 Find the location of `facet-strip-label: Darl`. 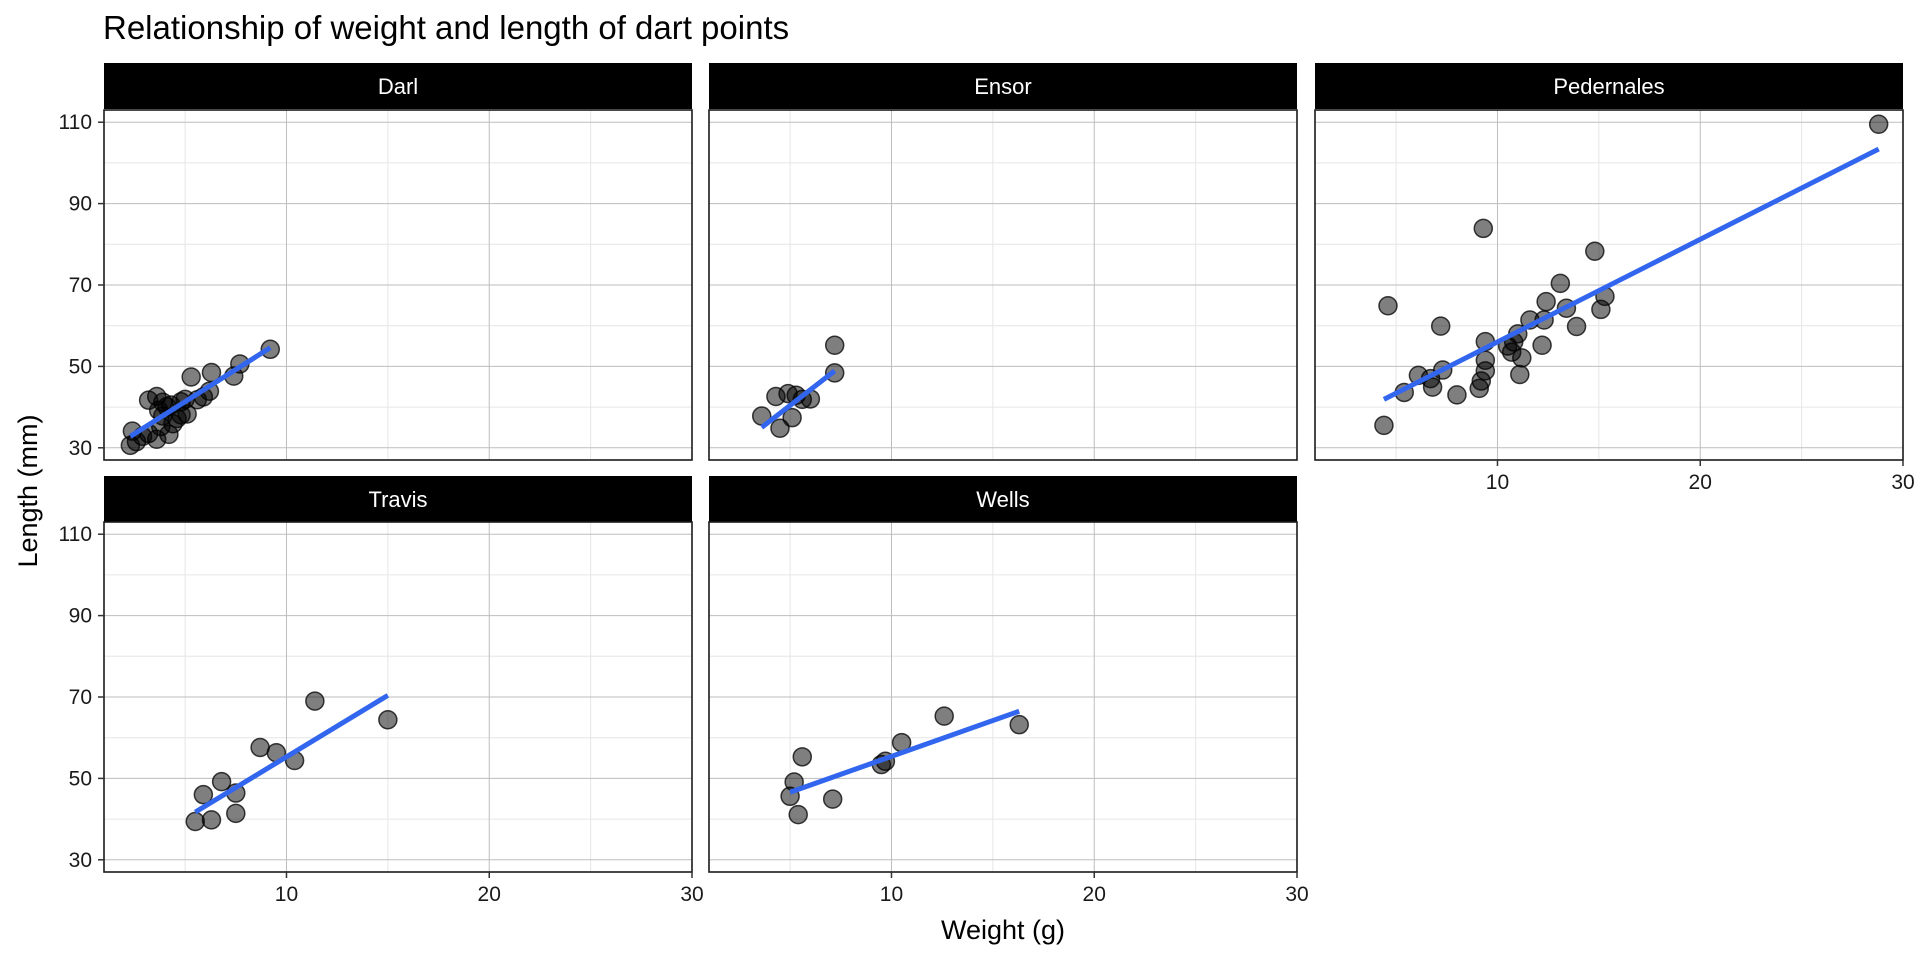

facet-strip-label: Darl is located at coordinates (398, 86).